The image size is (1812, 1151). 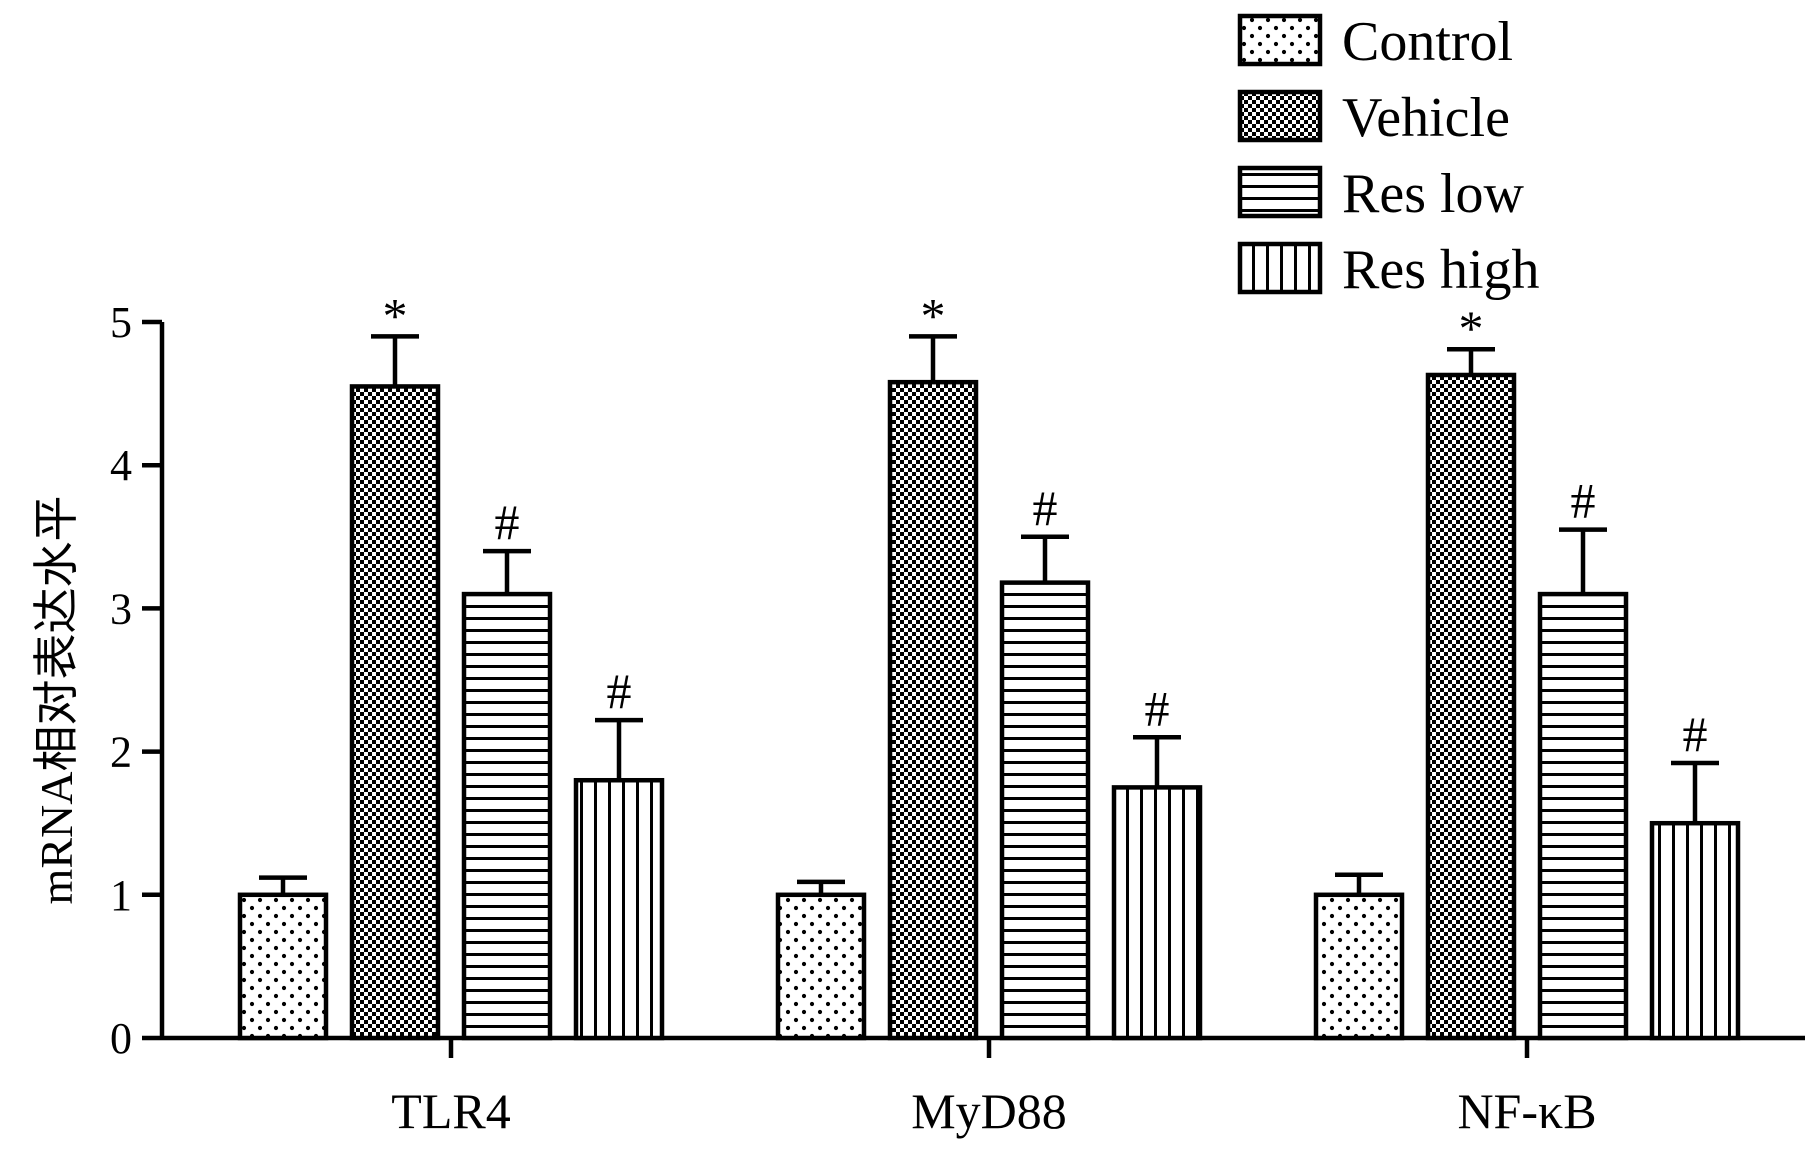 I want to click on legend: Control Vehicle Res low Res high, so click(x=1388, y=156).